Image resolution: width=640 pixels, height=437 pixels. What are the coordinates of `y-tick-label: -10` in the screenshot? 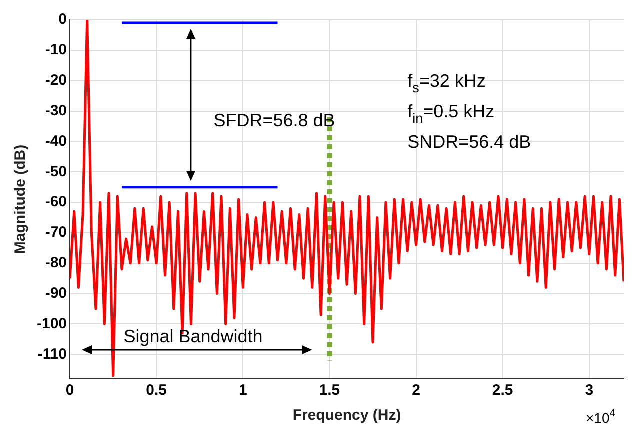 It's located at (56, 50).